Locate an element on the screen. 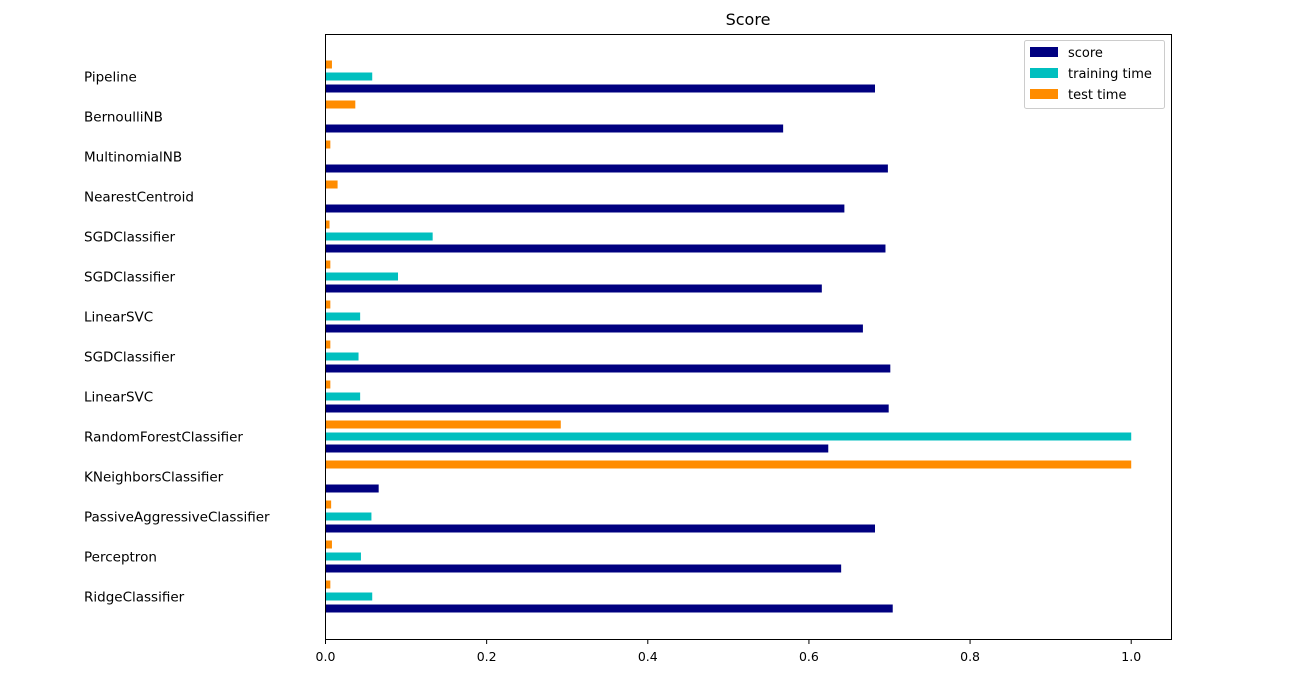 The width and height of the screenshot is (1301, 678). category-label-5: LinearSVC is located at coordinates (118, 398).